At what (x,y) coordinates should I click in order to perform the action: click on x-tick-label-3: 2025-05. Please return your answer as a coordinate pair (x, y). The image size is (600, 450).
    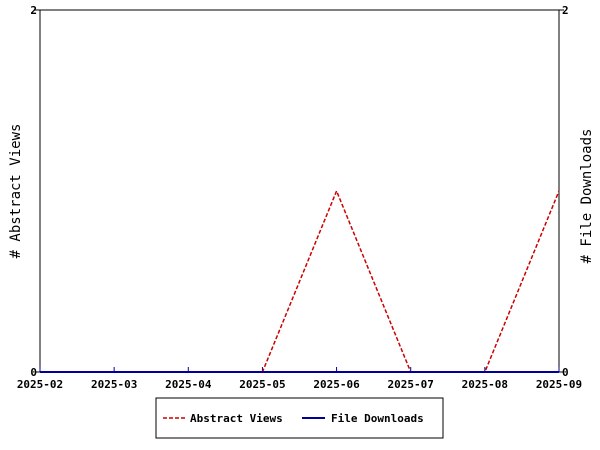
    Looking at the image, I should click on (262, 384).